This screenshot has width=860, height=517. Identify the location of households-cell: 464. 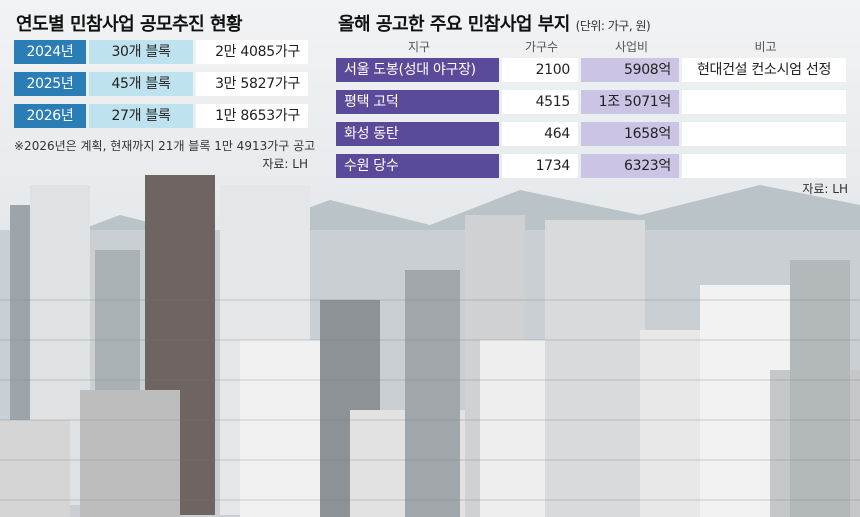
(540, 134).